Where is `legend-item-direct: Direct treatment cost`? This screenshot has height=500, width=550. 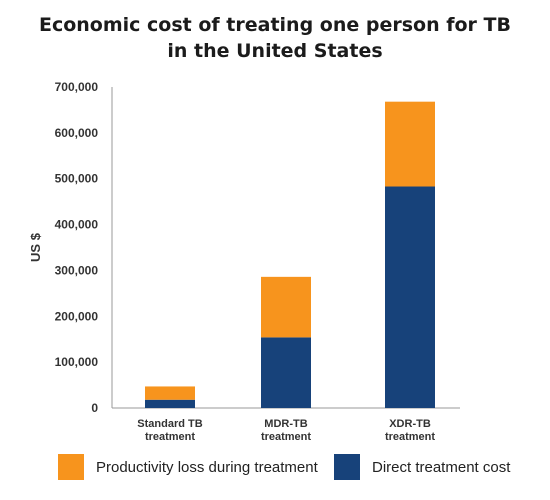 legend-item-direct: Direct treatment cost is located at coordinates (422, 467).